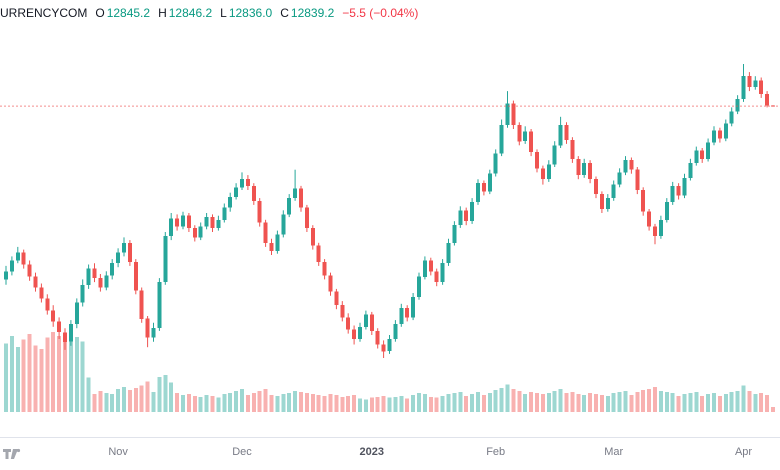 This screenshot has width=780, height=470. What do you see at coordinates (118, 452) in the screenshot?
I see `time-axis-label: Nov` at bounding box center [118, 452].